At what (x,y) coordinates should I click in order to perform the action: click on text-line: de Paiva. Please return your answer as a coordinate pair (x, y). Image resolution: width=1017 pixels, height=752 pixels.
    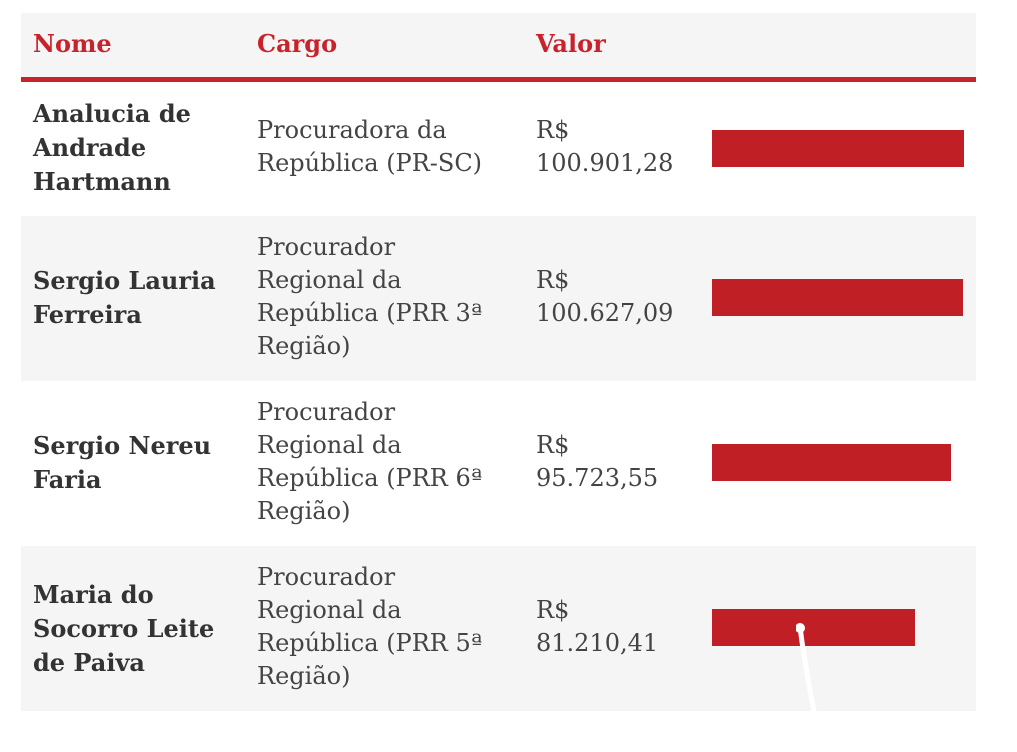
    Looking at the image, I should click on (89, 662).